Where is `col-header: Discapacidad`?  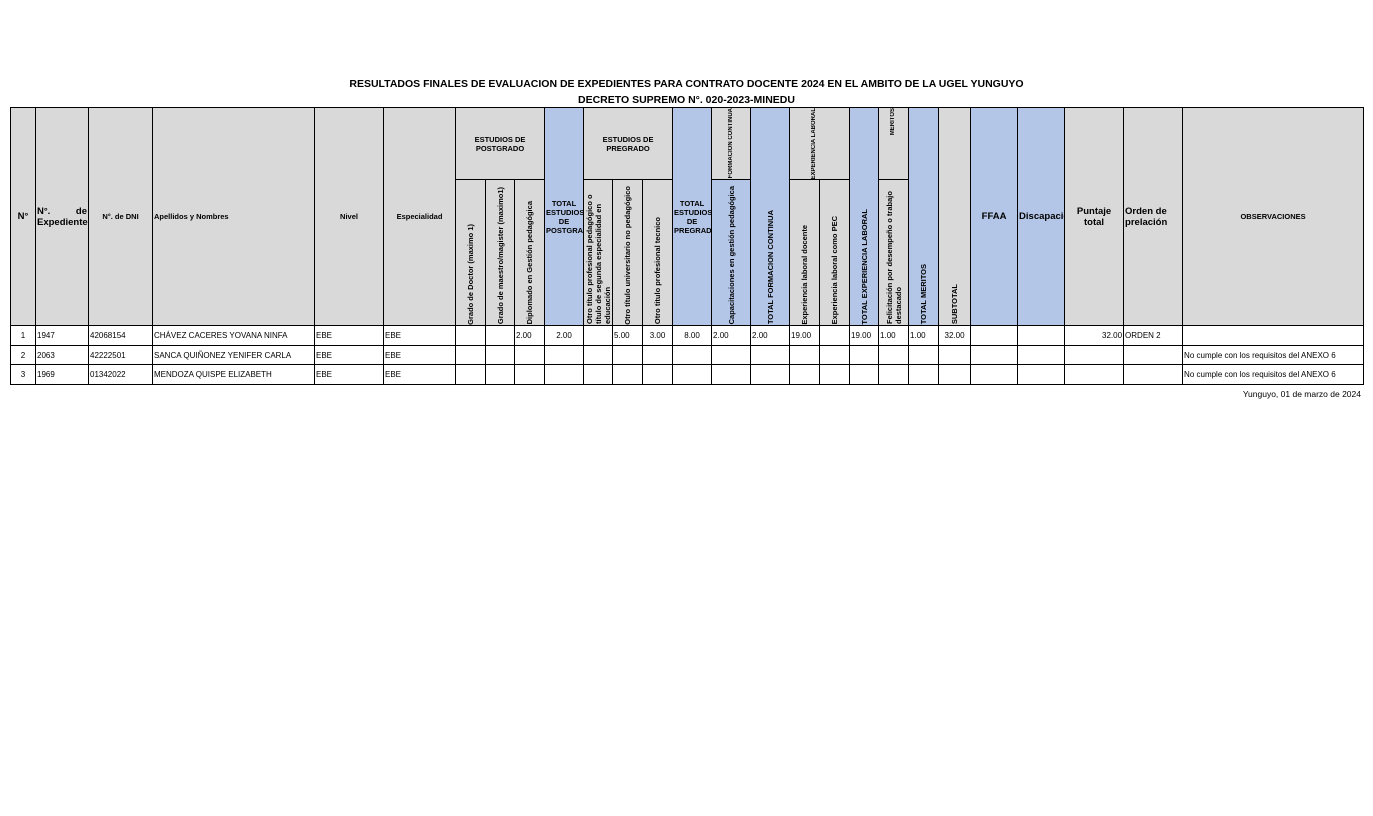
col-header: Discapacidad is located at coordinates (1041, 216).